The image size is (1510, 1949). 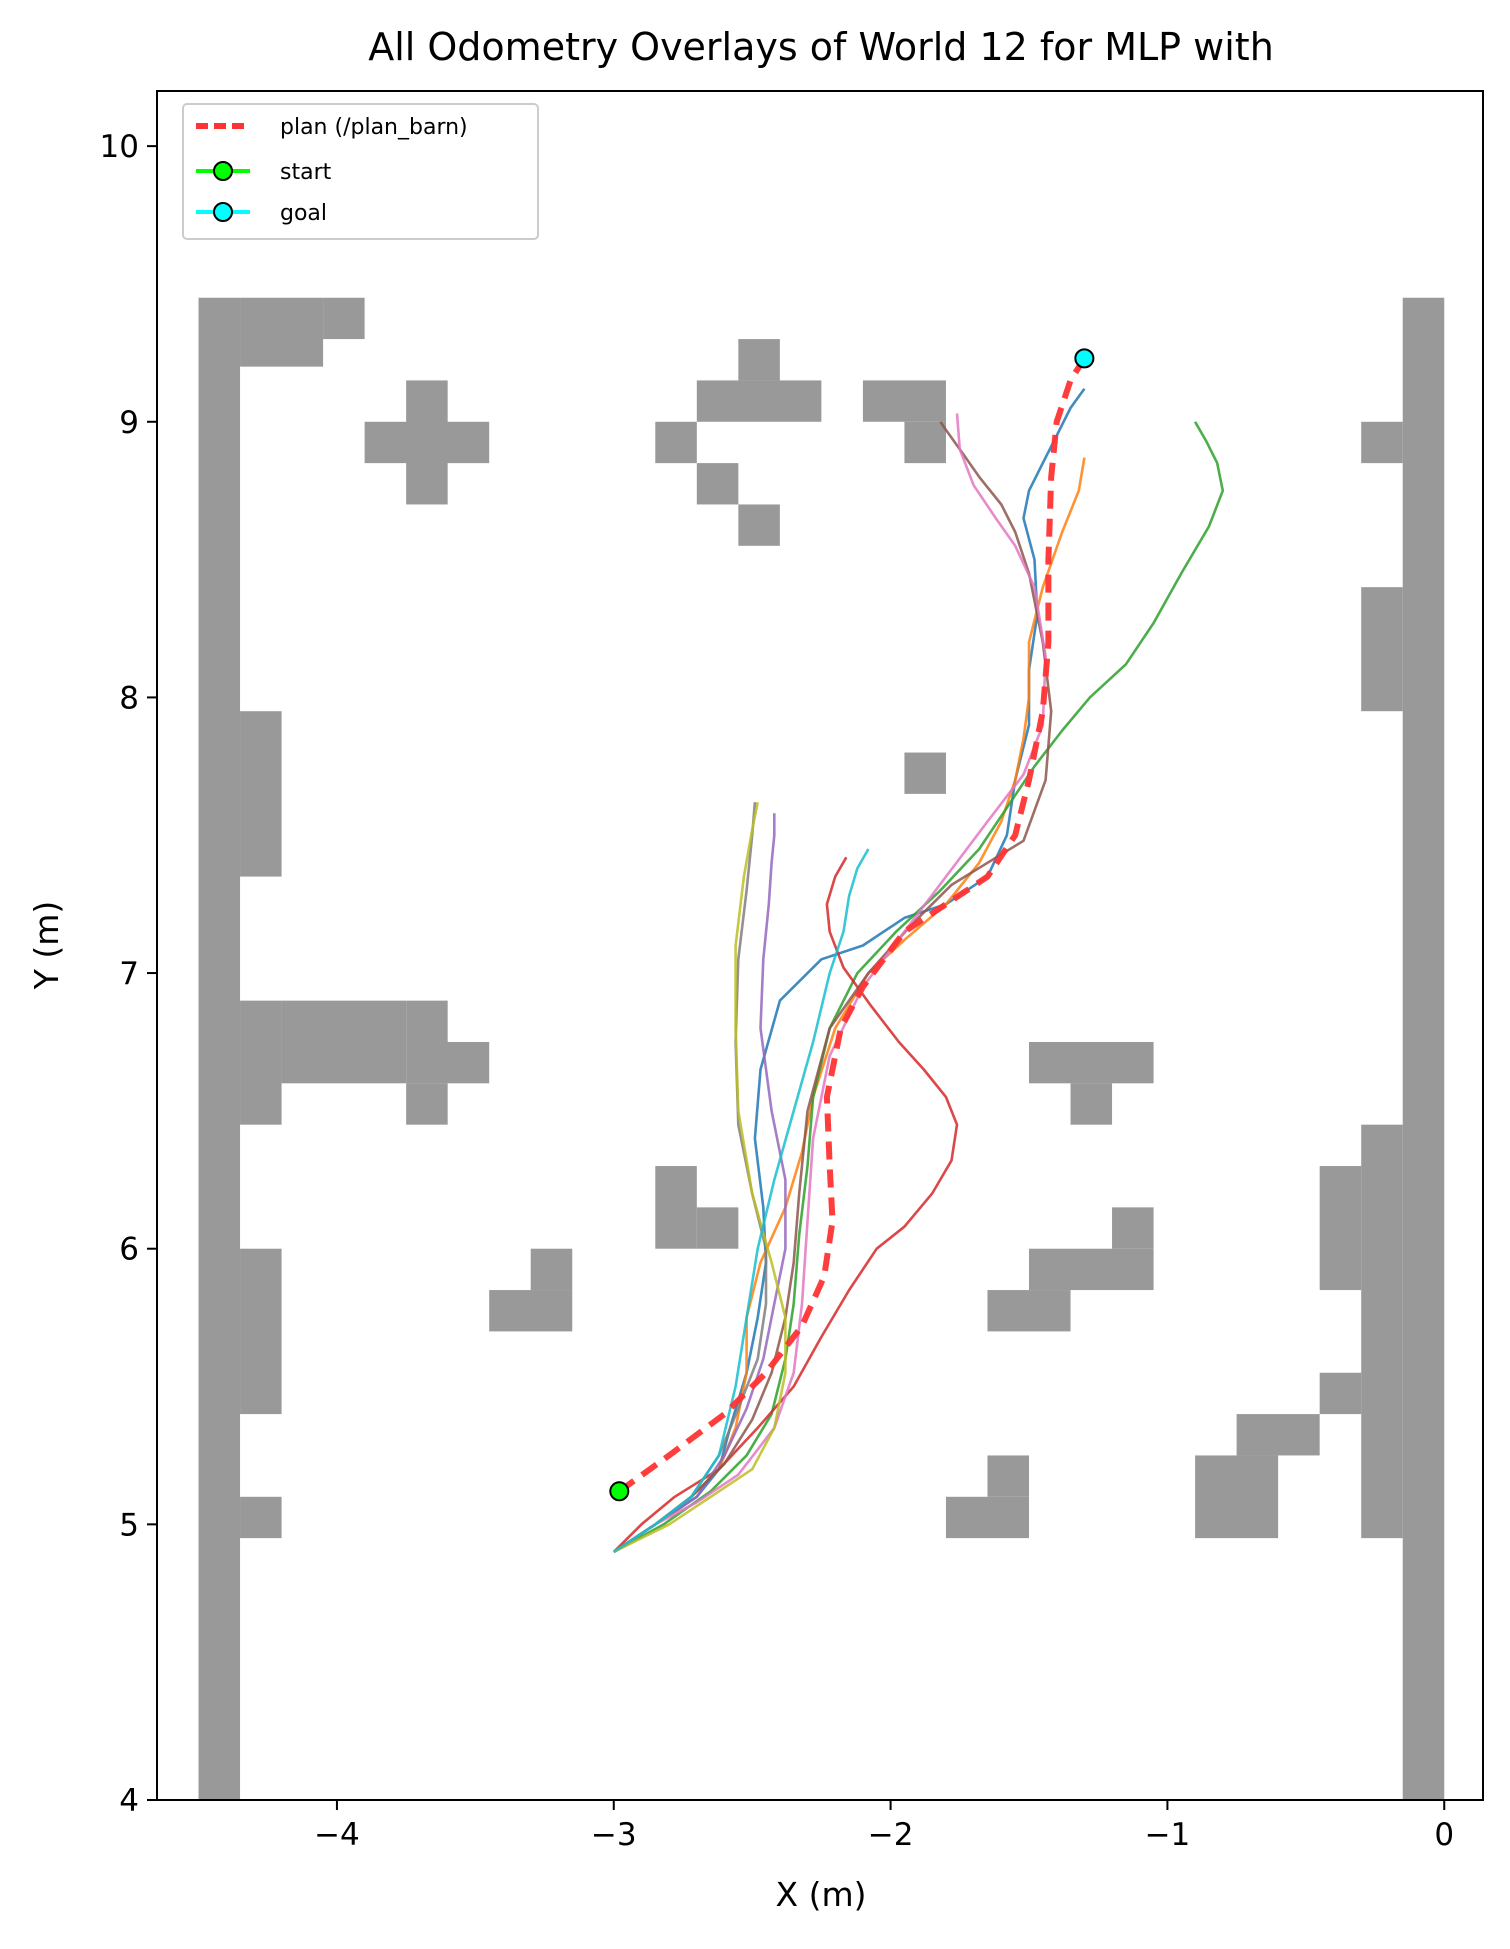 What do you see at coordinates (619, 1491) in the screenshot?
I see `start-marker` at bounding box center [619, 1491].